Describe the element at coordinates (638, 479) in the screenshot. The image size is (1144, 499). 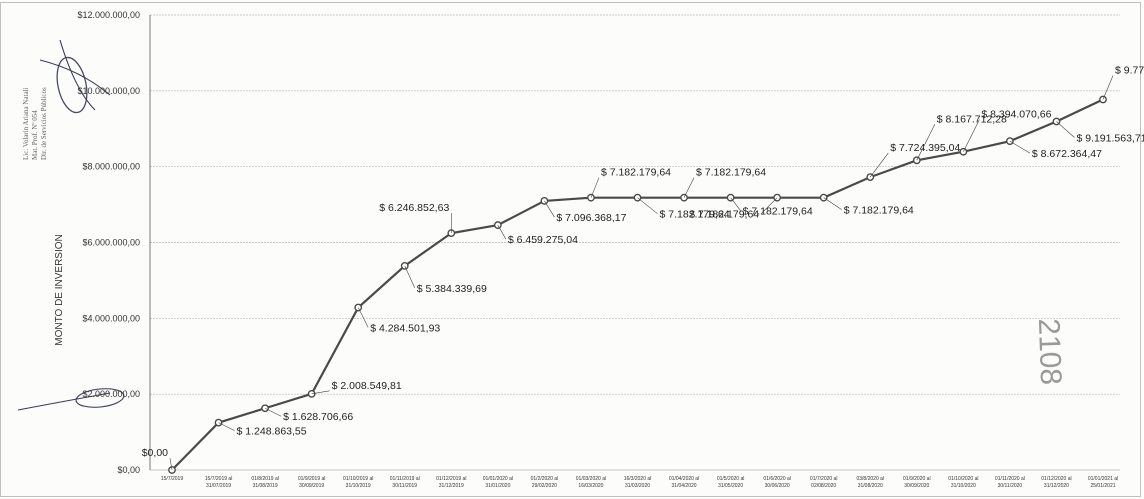
I see `x-tick-label: 16/3/2020 al` at that location.